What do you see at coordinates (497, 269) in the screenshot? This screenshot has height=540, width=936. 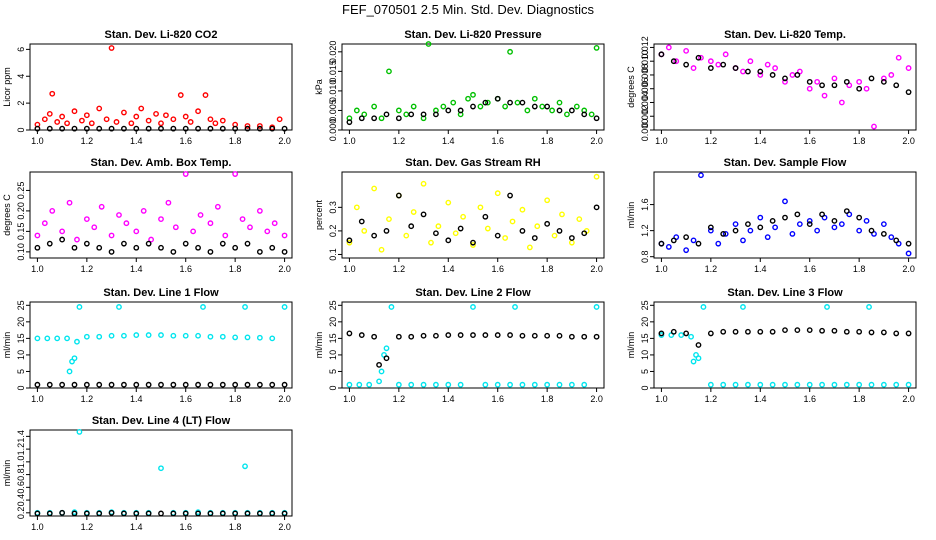 I see `x-tick-label: 1.6` at bounding box center [497, 269].